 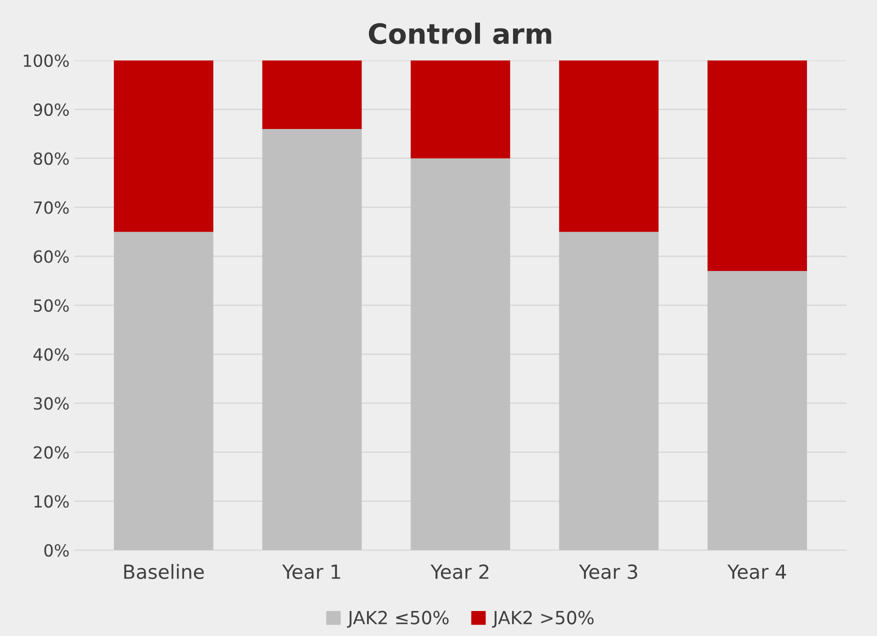 What do you see at coordinates (608, 572) in the screenshot?
I see `x-tick-label: Year 3` at bounding box center [608, 572].